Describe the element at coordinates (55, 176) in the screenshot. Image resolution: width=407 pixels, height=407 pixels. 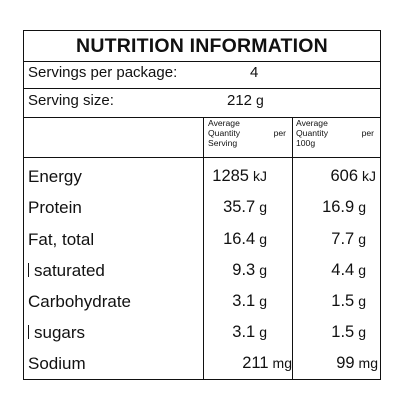
I see `nutrient-name-energy: Energy` at that location.